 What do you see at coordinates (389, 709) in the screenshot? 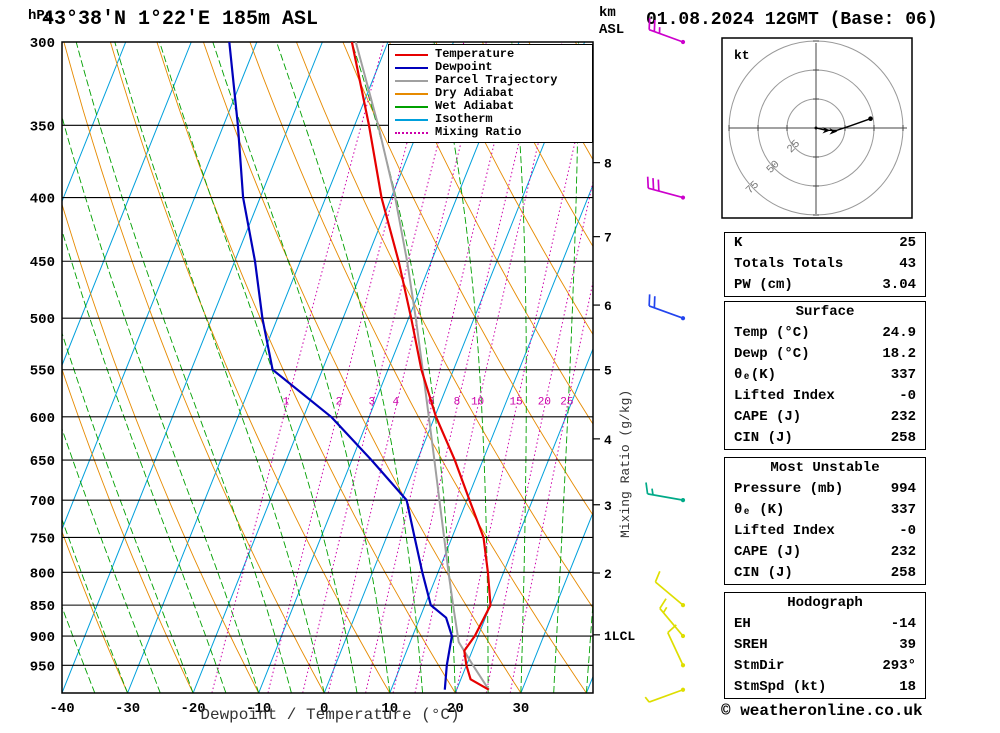
I see `temp-tick-label: 10` at bounding box center [389, 709].